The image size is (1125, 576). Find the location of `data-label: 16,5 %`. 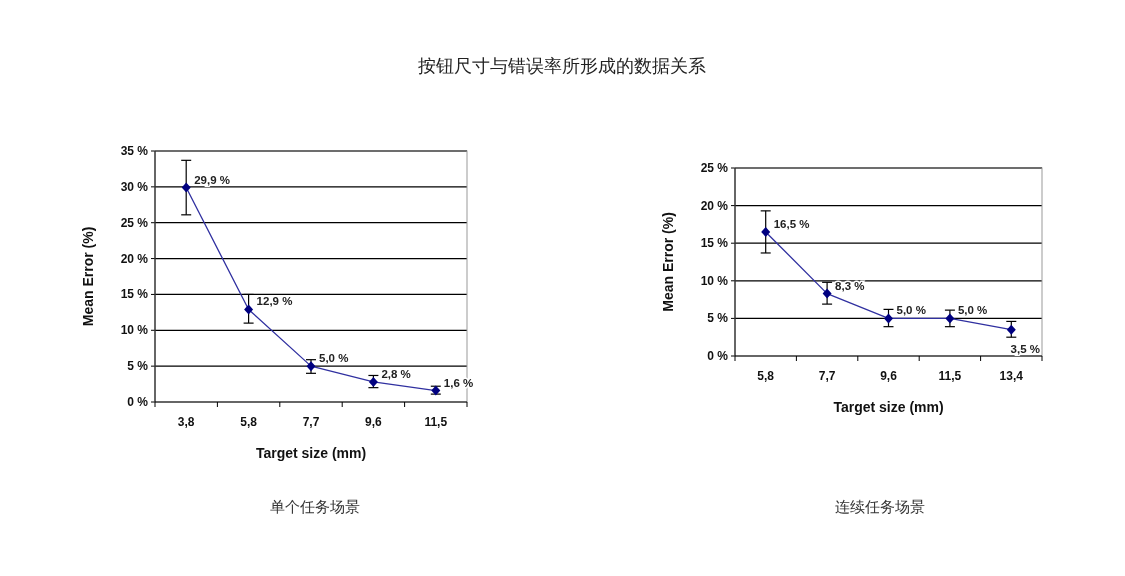

data-label: 16,5 % is located at coordinates (791, 223).